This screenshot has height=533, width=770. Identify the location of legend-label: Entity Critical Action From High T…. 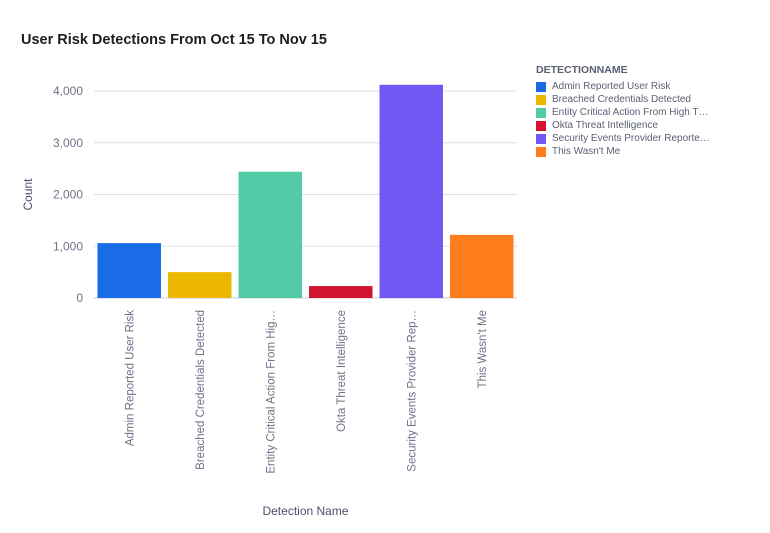
(630, 112).